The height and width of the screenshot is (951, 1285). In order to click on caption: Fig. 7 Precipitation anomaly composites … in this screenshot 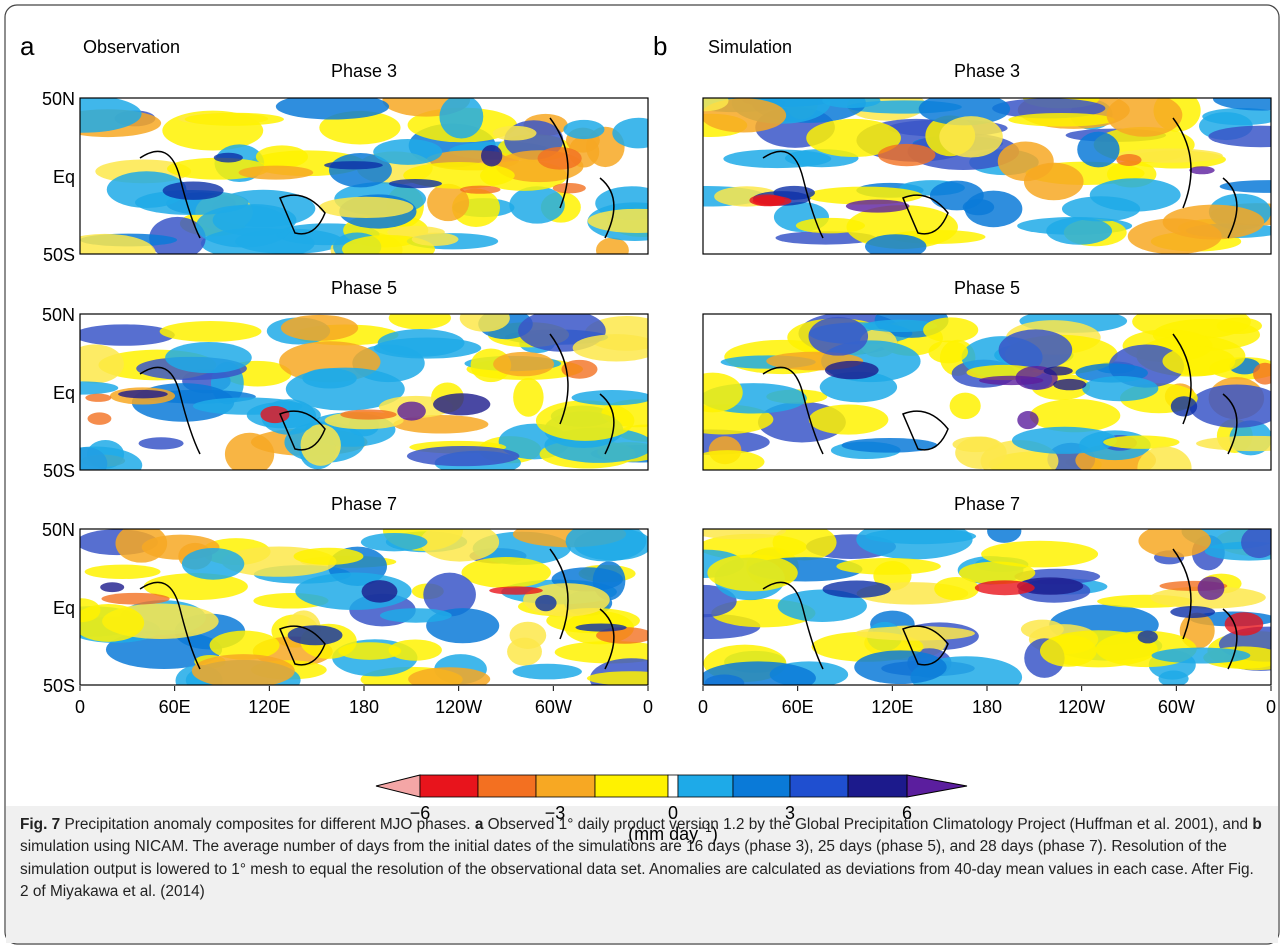, I will do `click(642, 859)`.